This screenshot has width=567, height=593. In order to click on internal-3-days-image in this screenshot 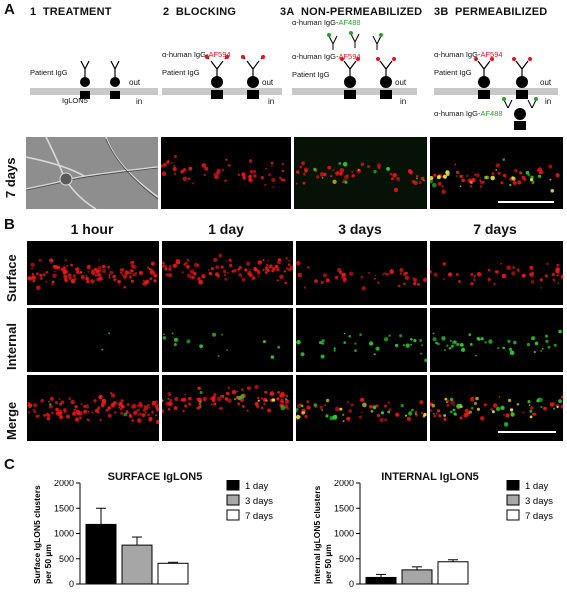, I will do `click(361, 340)`.